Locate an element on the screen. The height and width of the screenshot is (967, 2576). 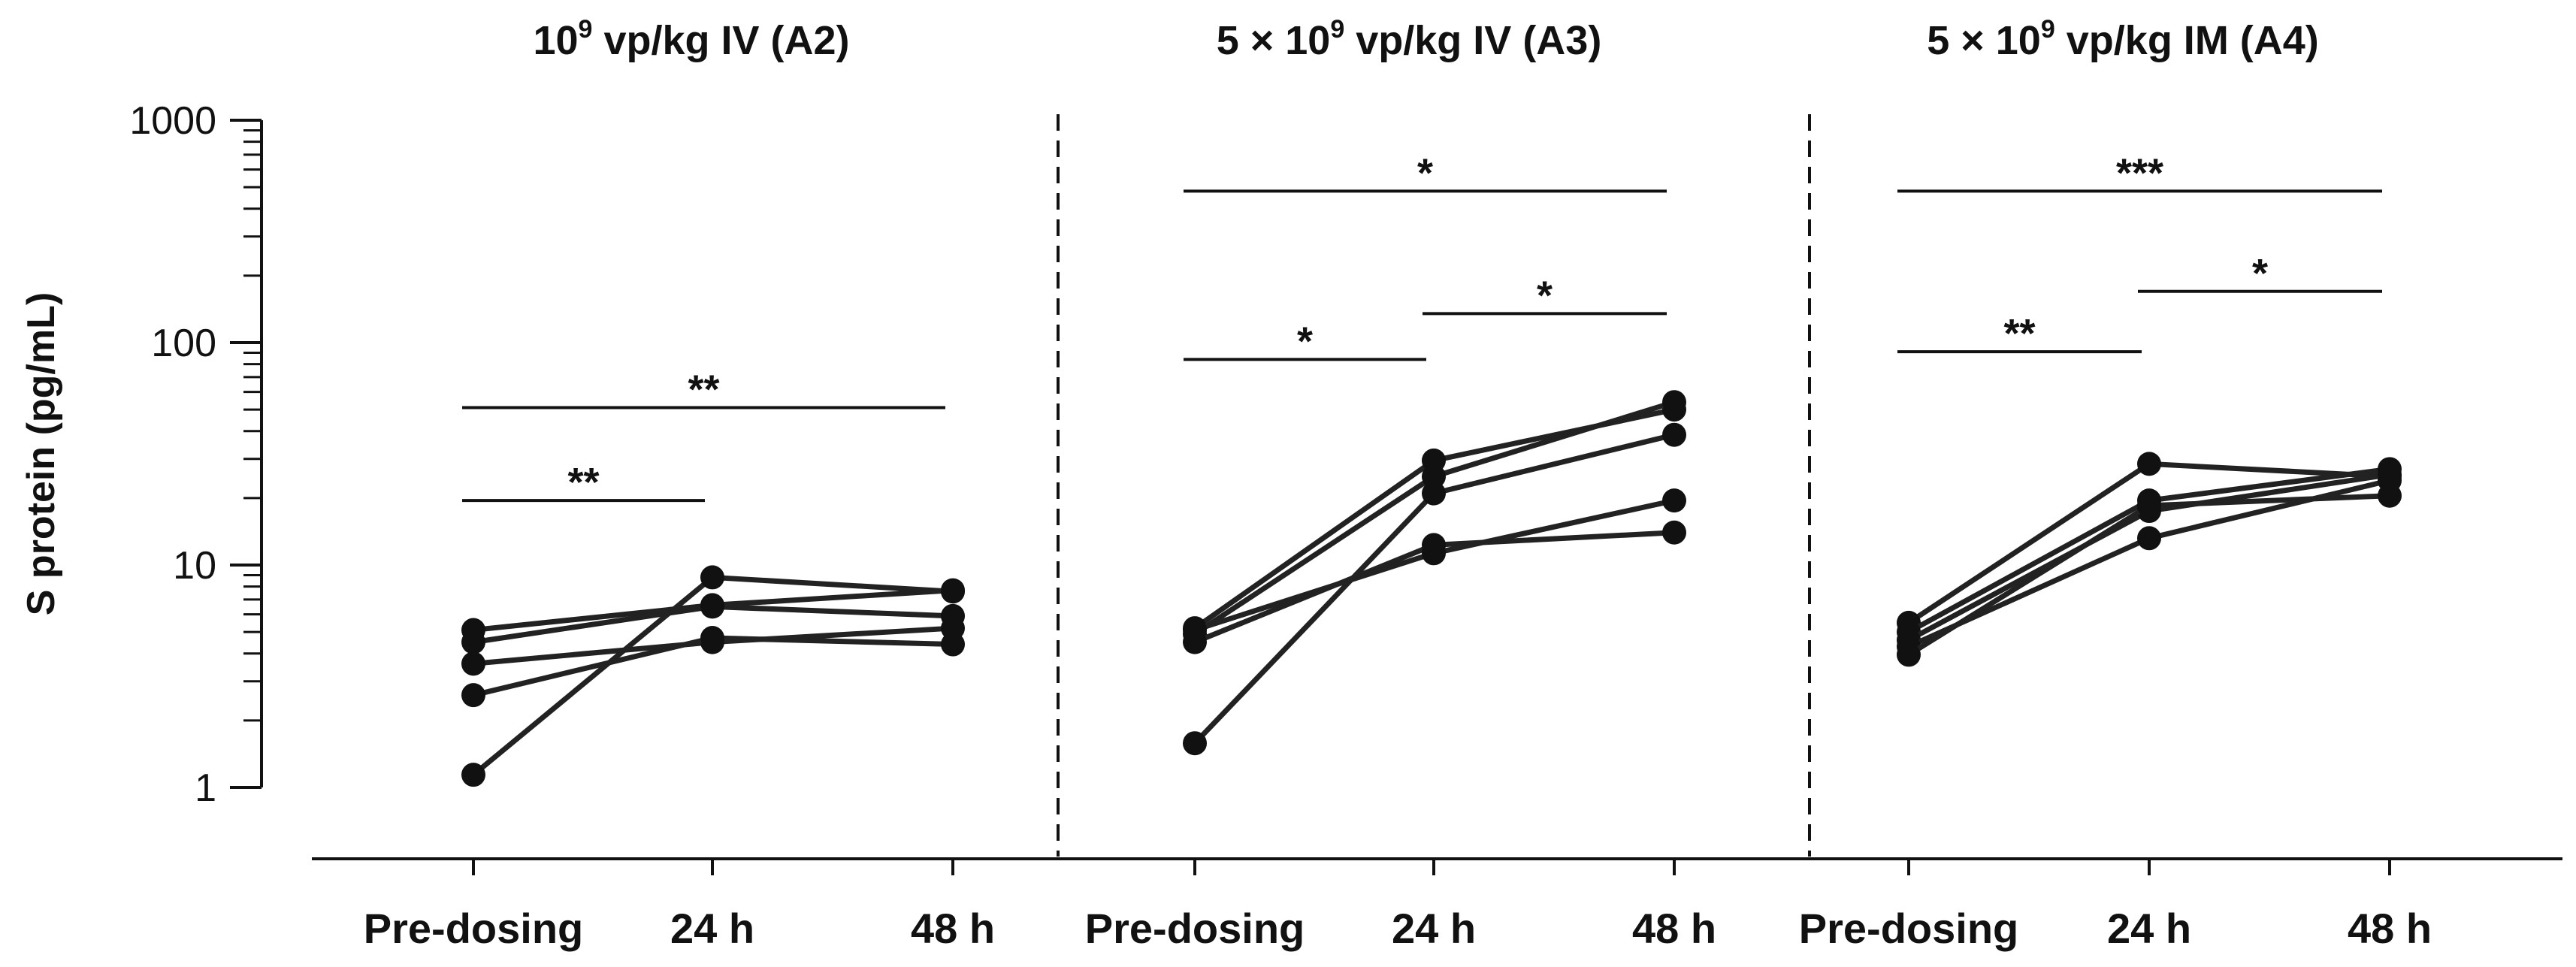
panel-title-text: vp/kg IV (A3) is located at coordinates (1473, 40).